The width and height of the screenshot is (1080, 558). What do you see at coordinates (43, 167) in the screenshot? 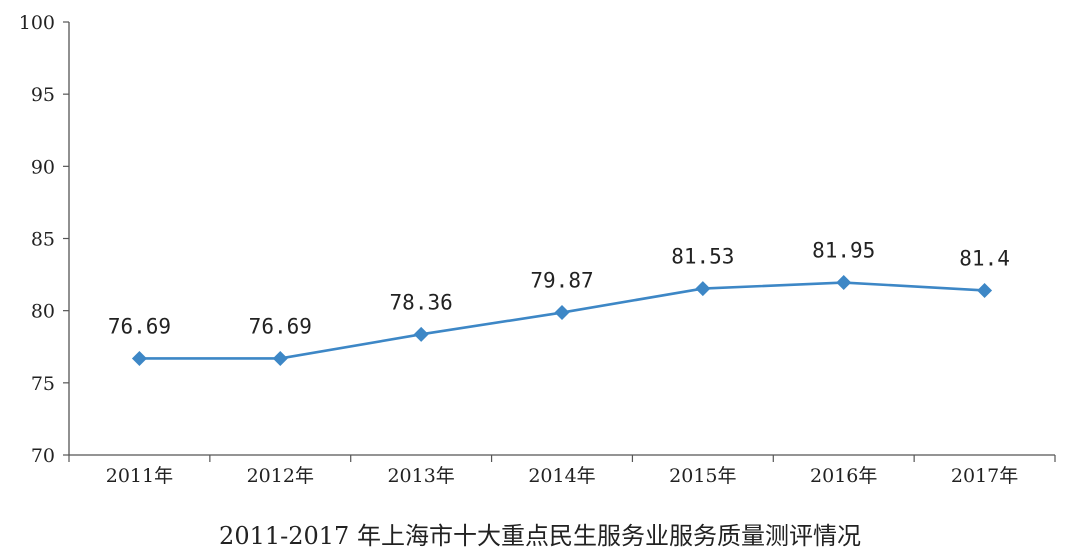
I see `y-tick-label: 90` at bounding box center [43, 167].